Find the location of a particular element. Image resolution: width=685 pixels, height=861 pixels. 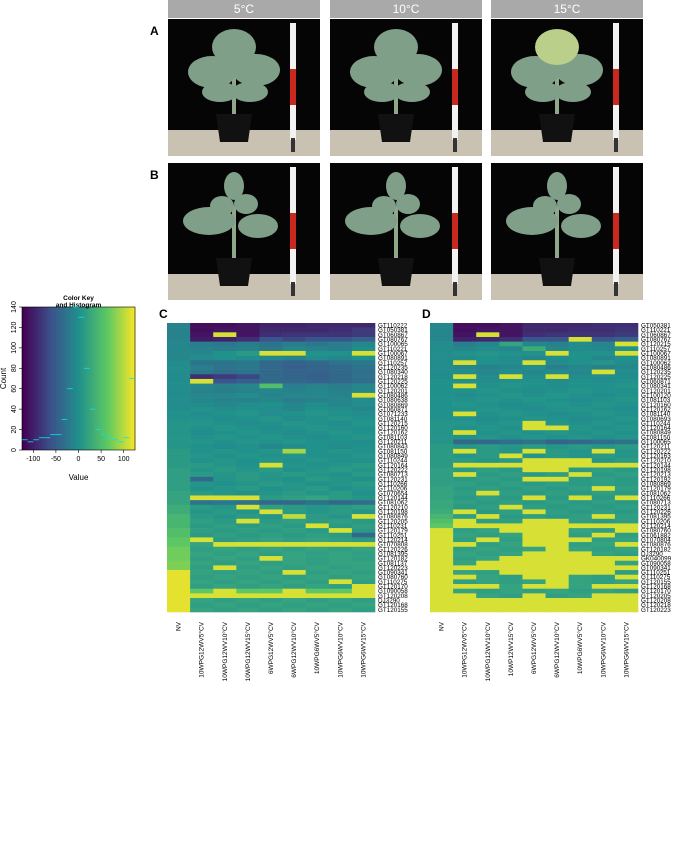

y-tick-label: 60 is located at coordinates (14, 389).